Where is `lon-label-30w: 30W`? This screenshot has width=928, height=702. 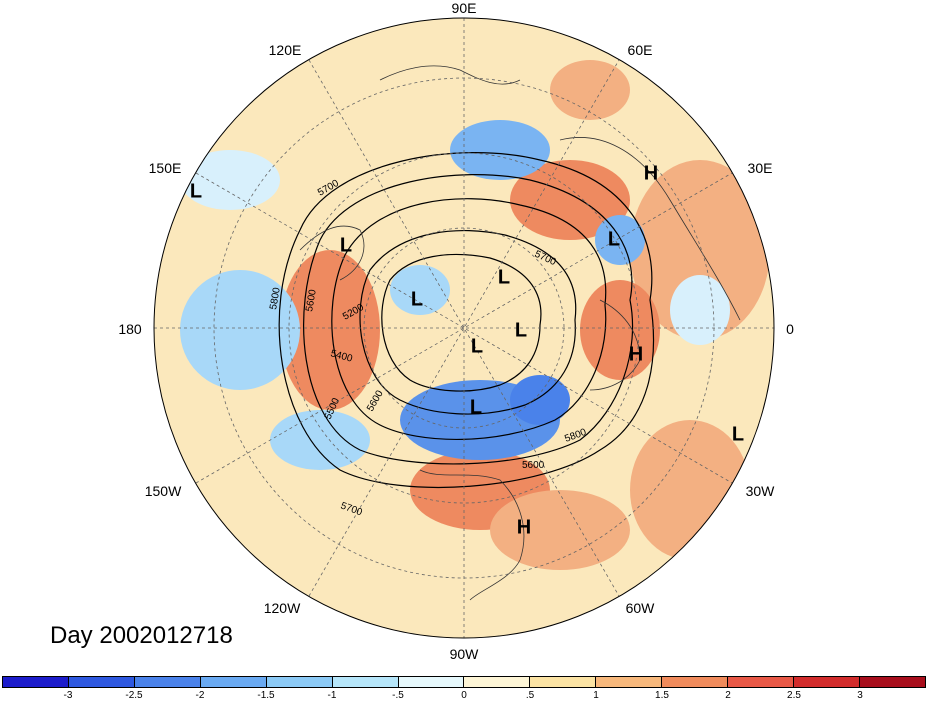 lon-label-30w: 30W is located at coordinates (760, 491).